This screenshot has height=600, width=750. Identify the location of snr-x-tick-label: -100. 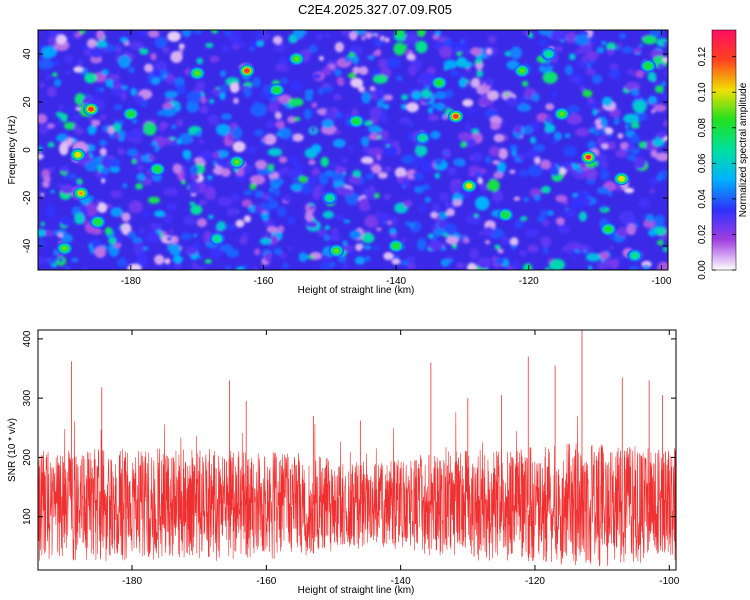
(669, 581).